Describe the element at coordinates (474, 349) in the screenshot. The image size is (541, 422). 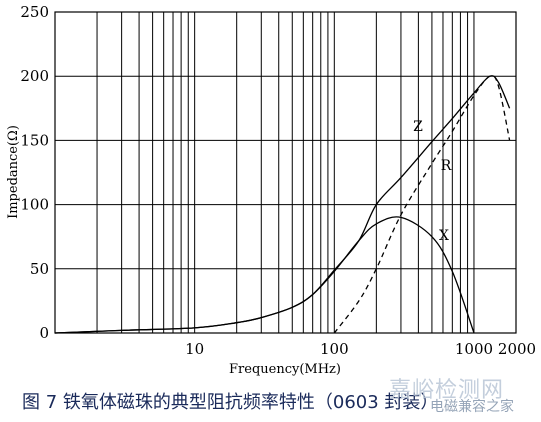
I see `x-tick-label: 1000` at that location.